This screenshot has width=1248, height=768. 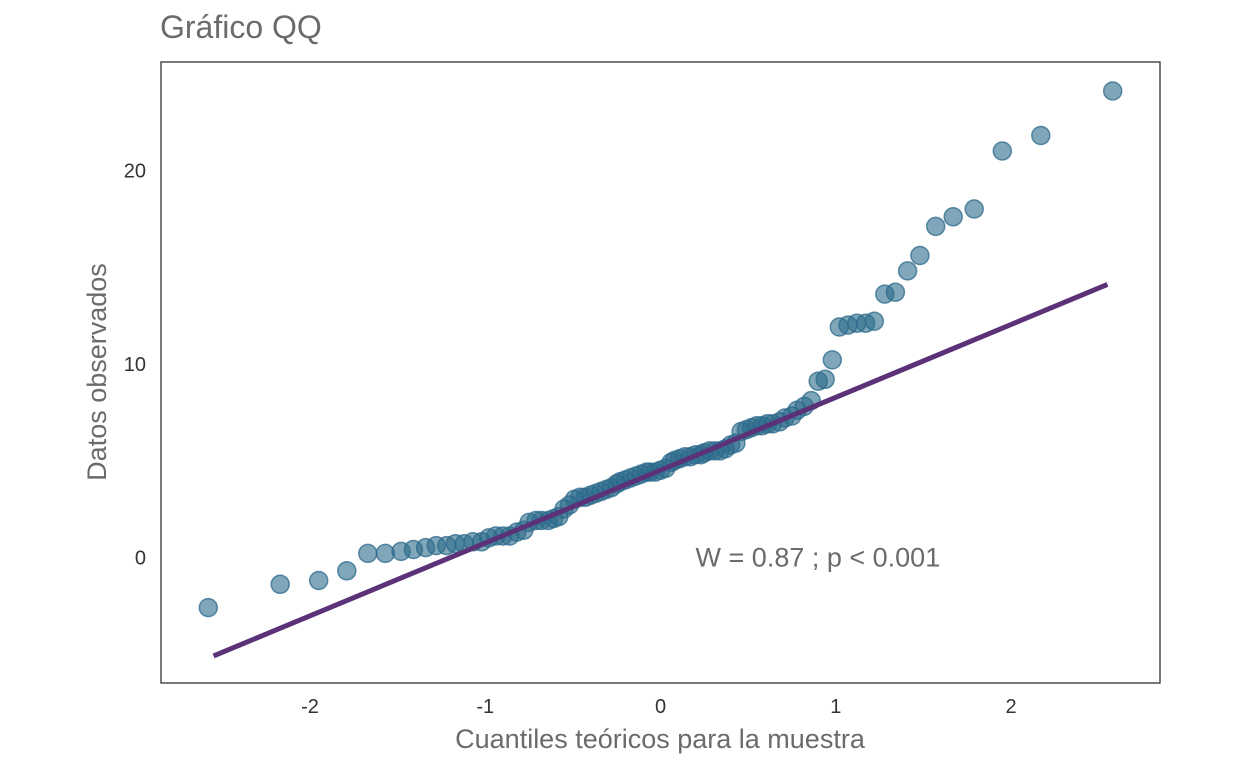 What do you see at coordinates (140, 558) in the screenshot?
I see `y-tick-label: 0` at bounding box center [140, 558].